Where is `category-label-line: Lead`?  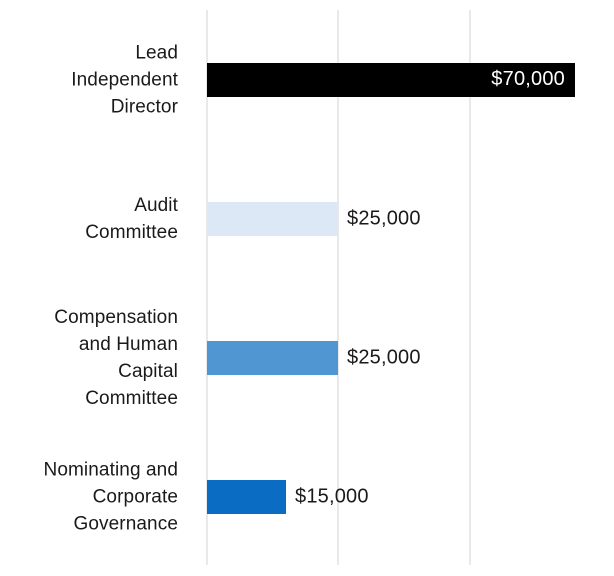 category-label-line: Lead is located at coordinates (156, 52).